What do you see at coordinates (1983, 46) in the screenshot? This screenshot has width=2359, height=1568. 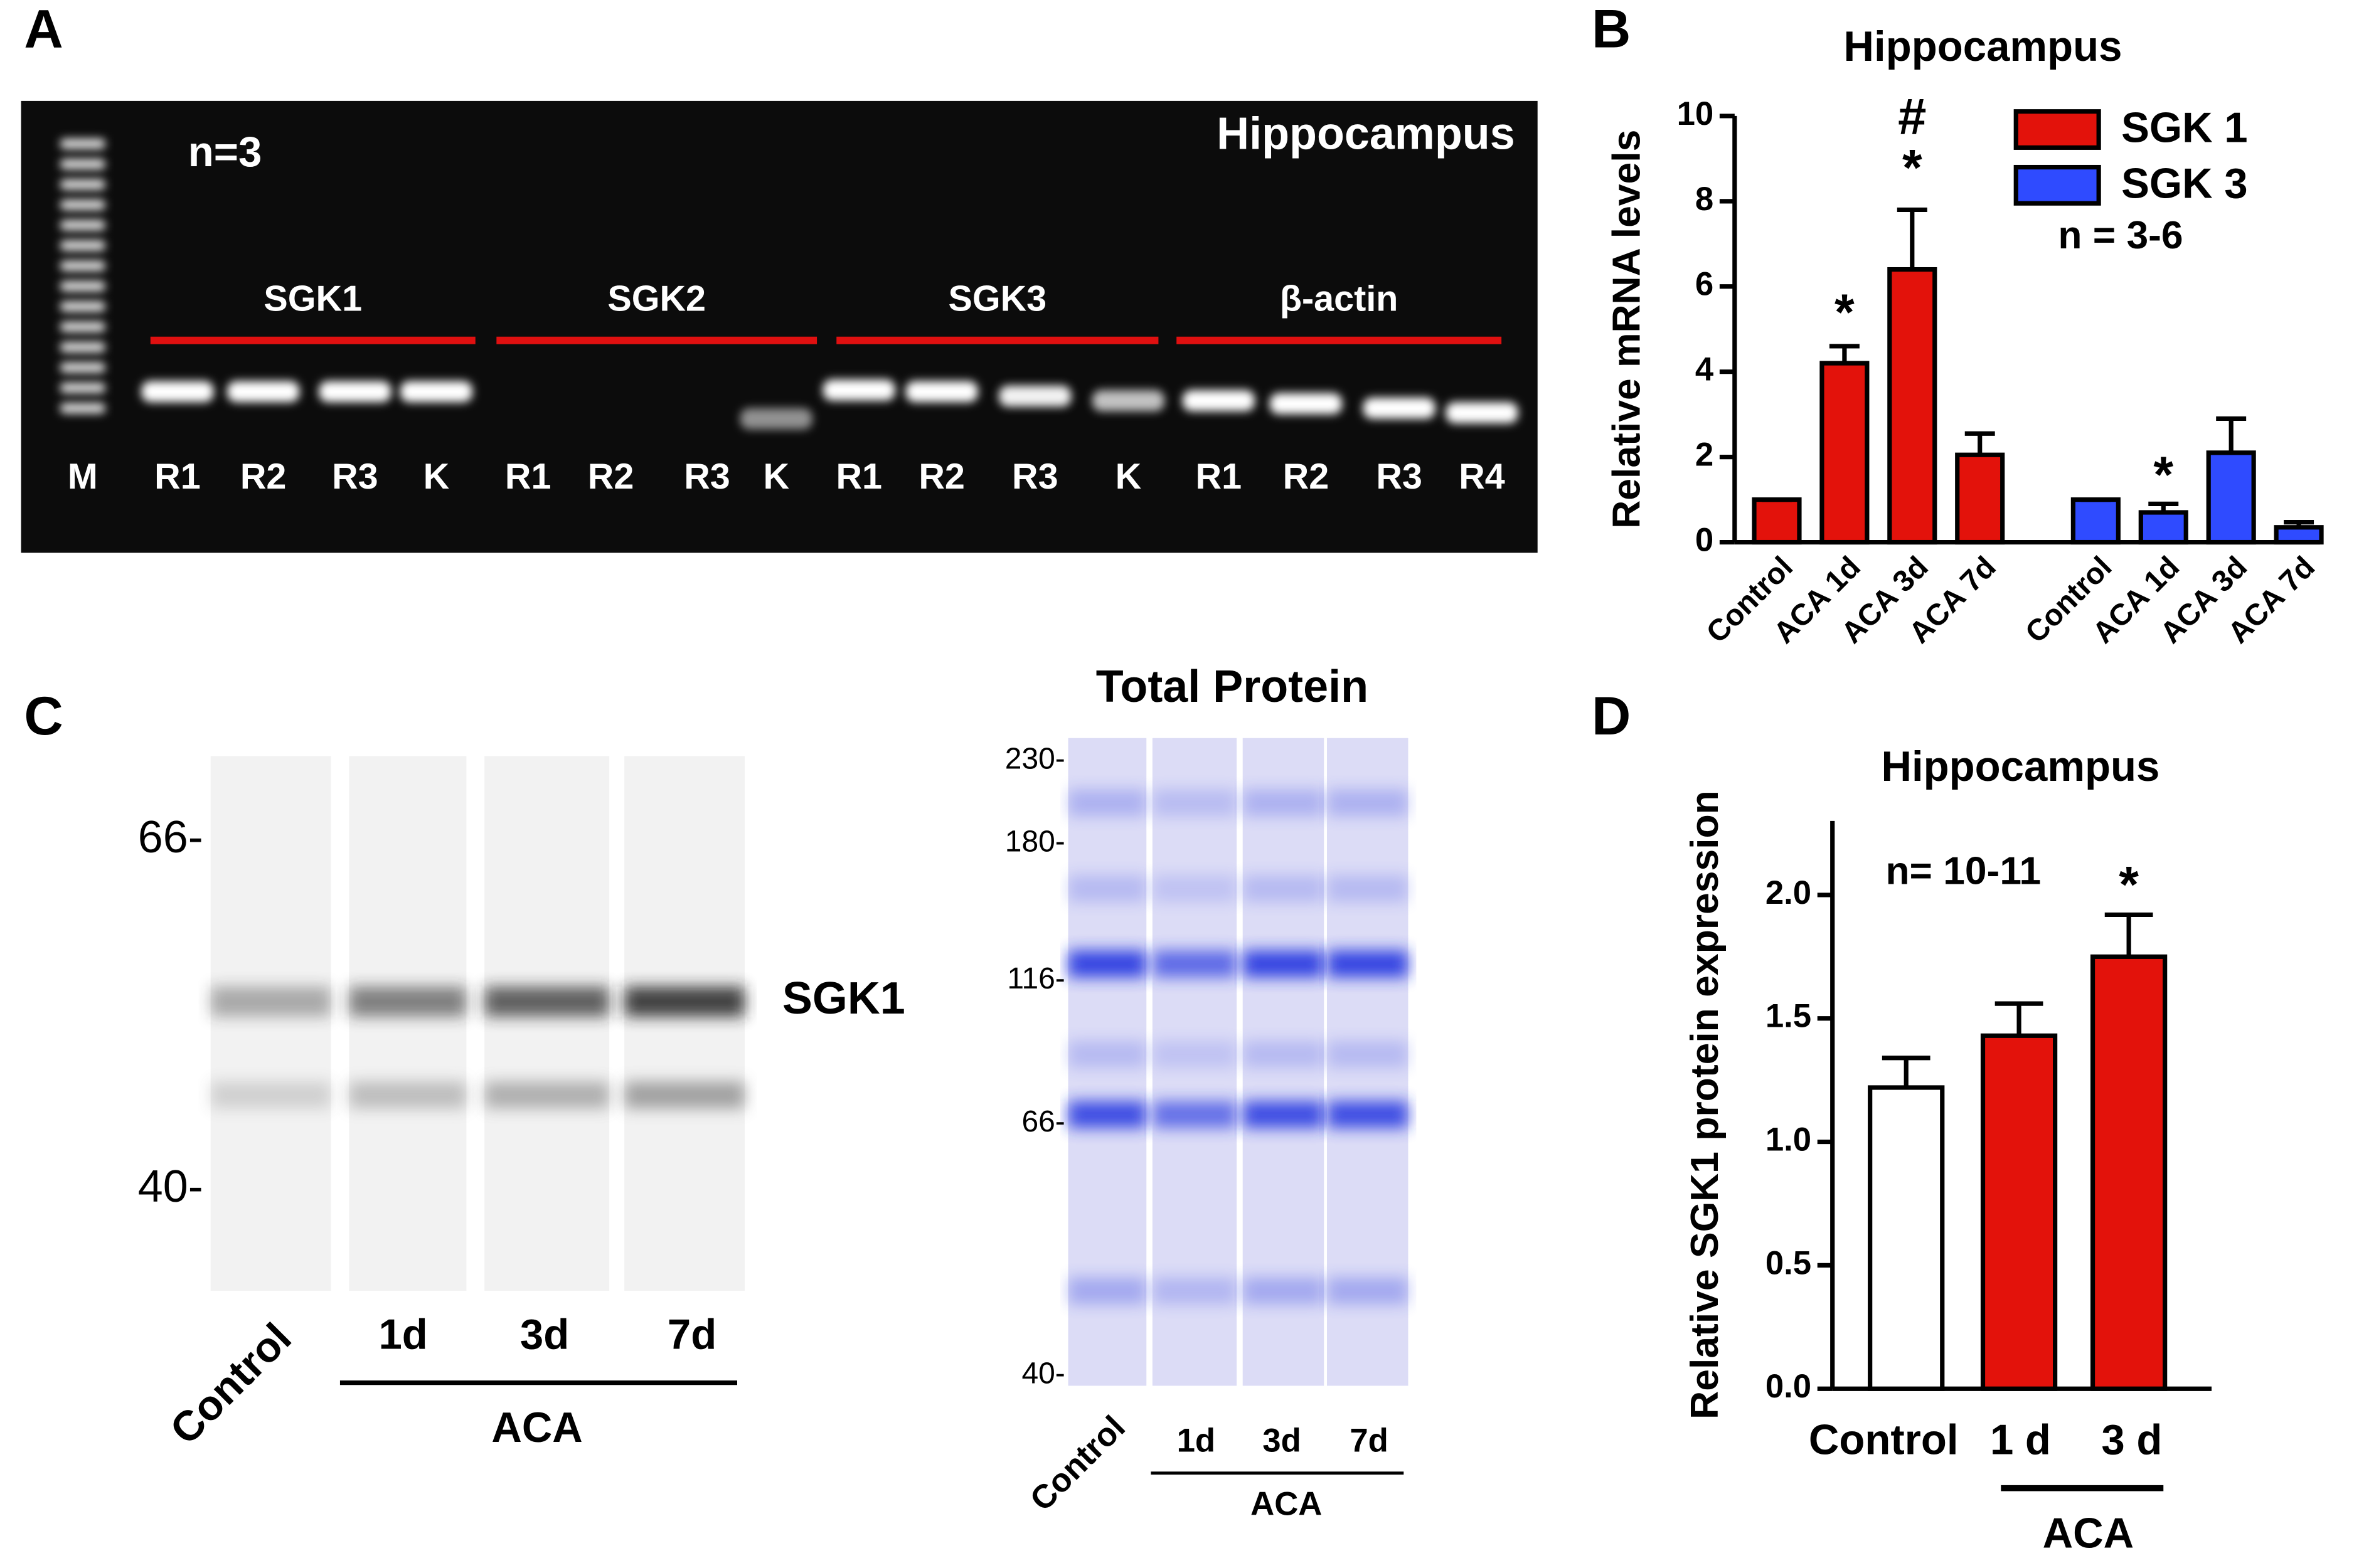 I see `chart-title: Hippocampus` at bounding box center [1983, 46].